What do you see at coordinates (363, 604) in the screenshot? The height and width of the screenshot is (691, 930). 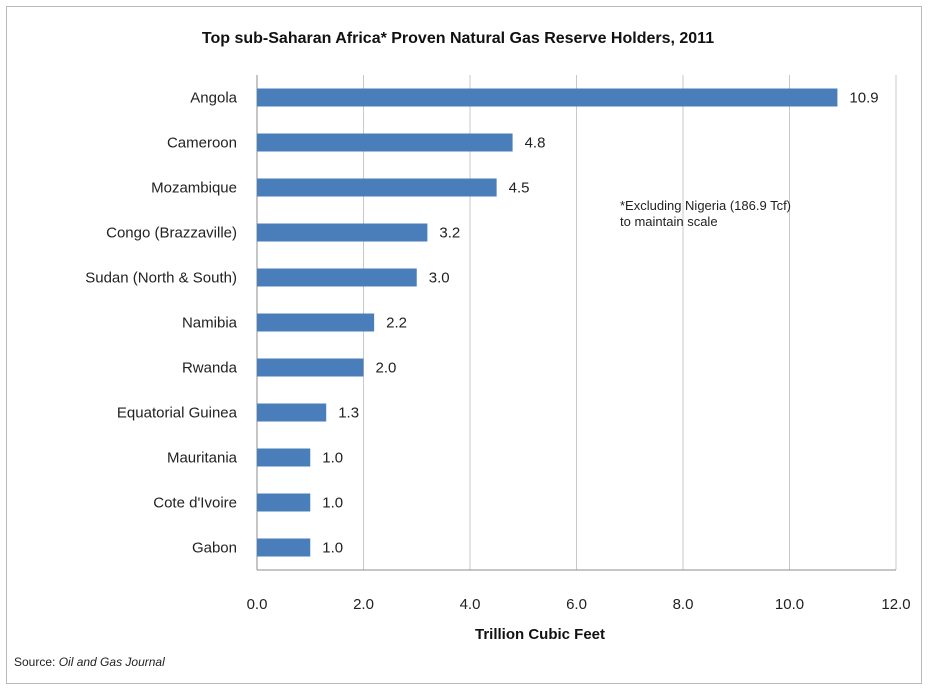 I see `x-tick-label: 2.0` at bounding box center [363, 604].